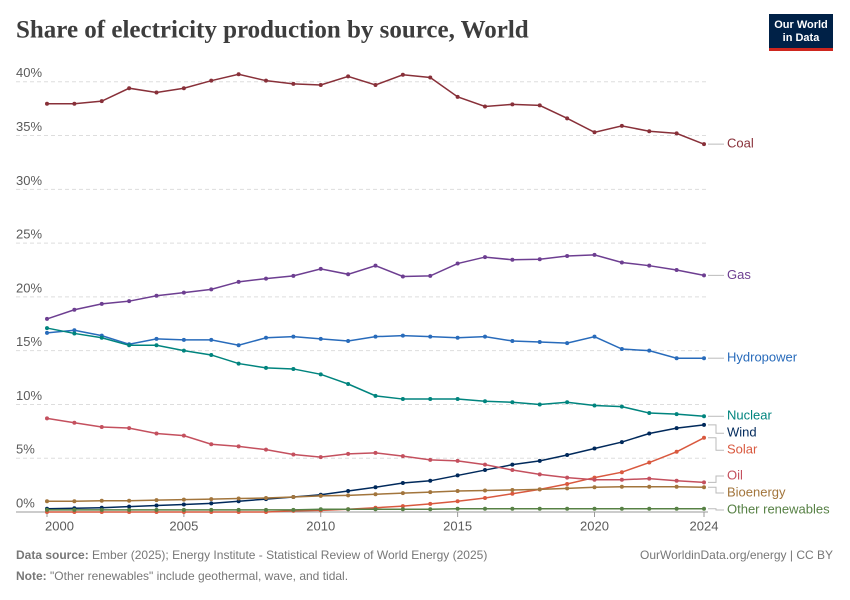 Image resolution: width=850 pixels, height=600 pixels. I want to click on x-tick-label: 2015, so click(457, 525).